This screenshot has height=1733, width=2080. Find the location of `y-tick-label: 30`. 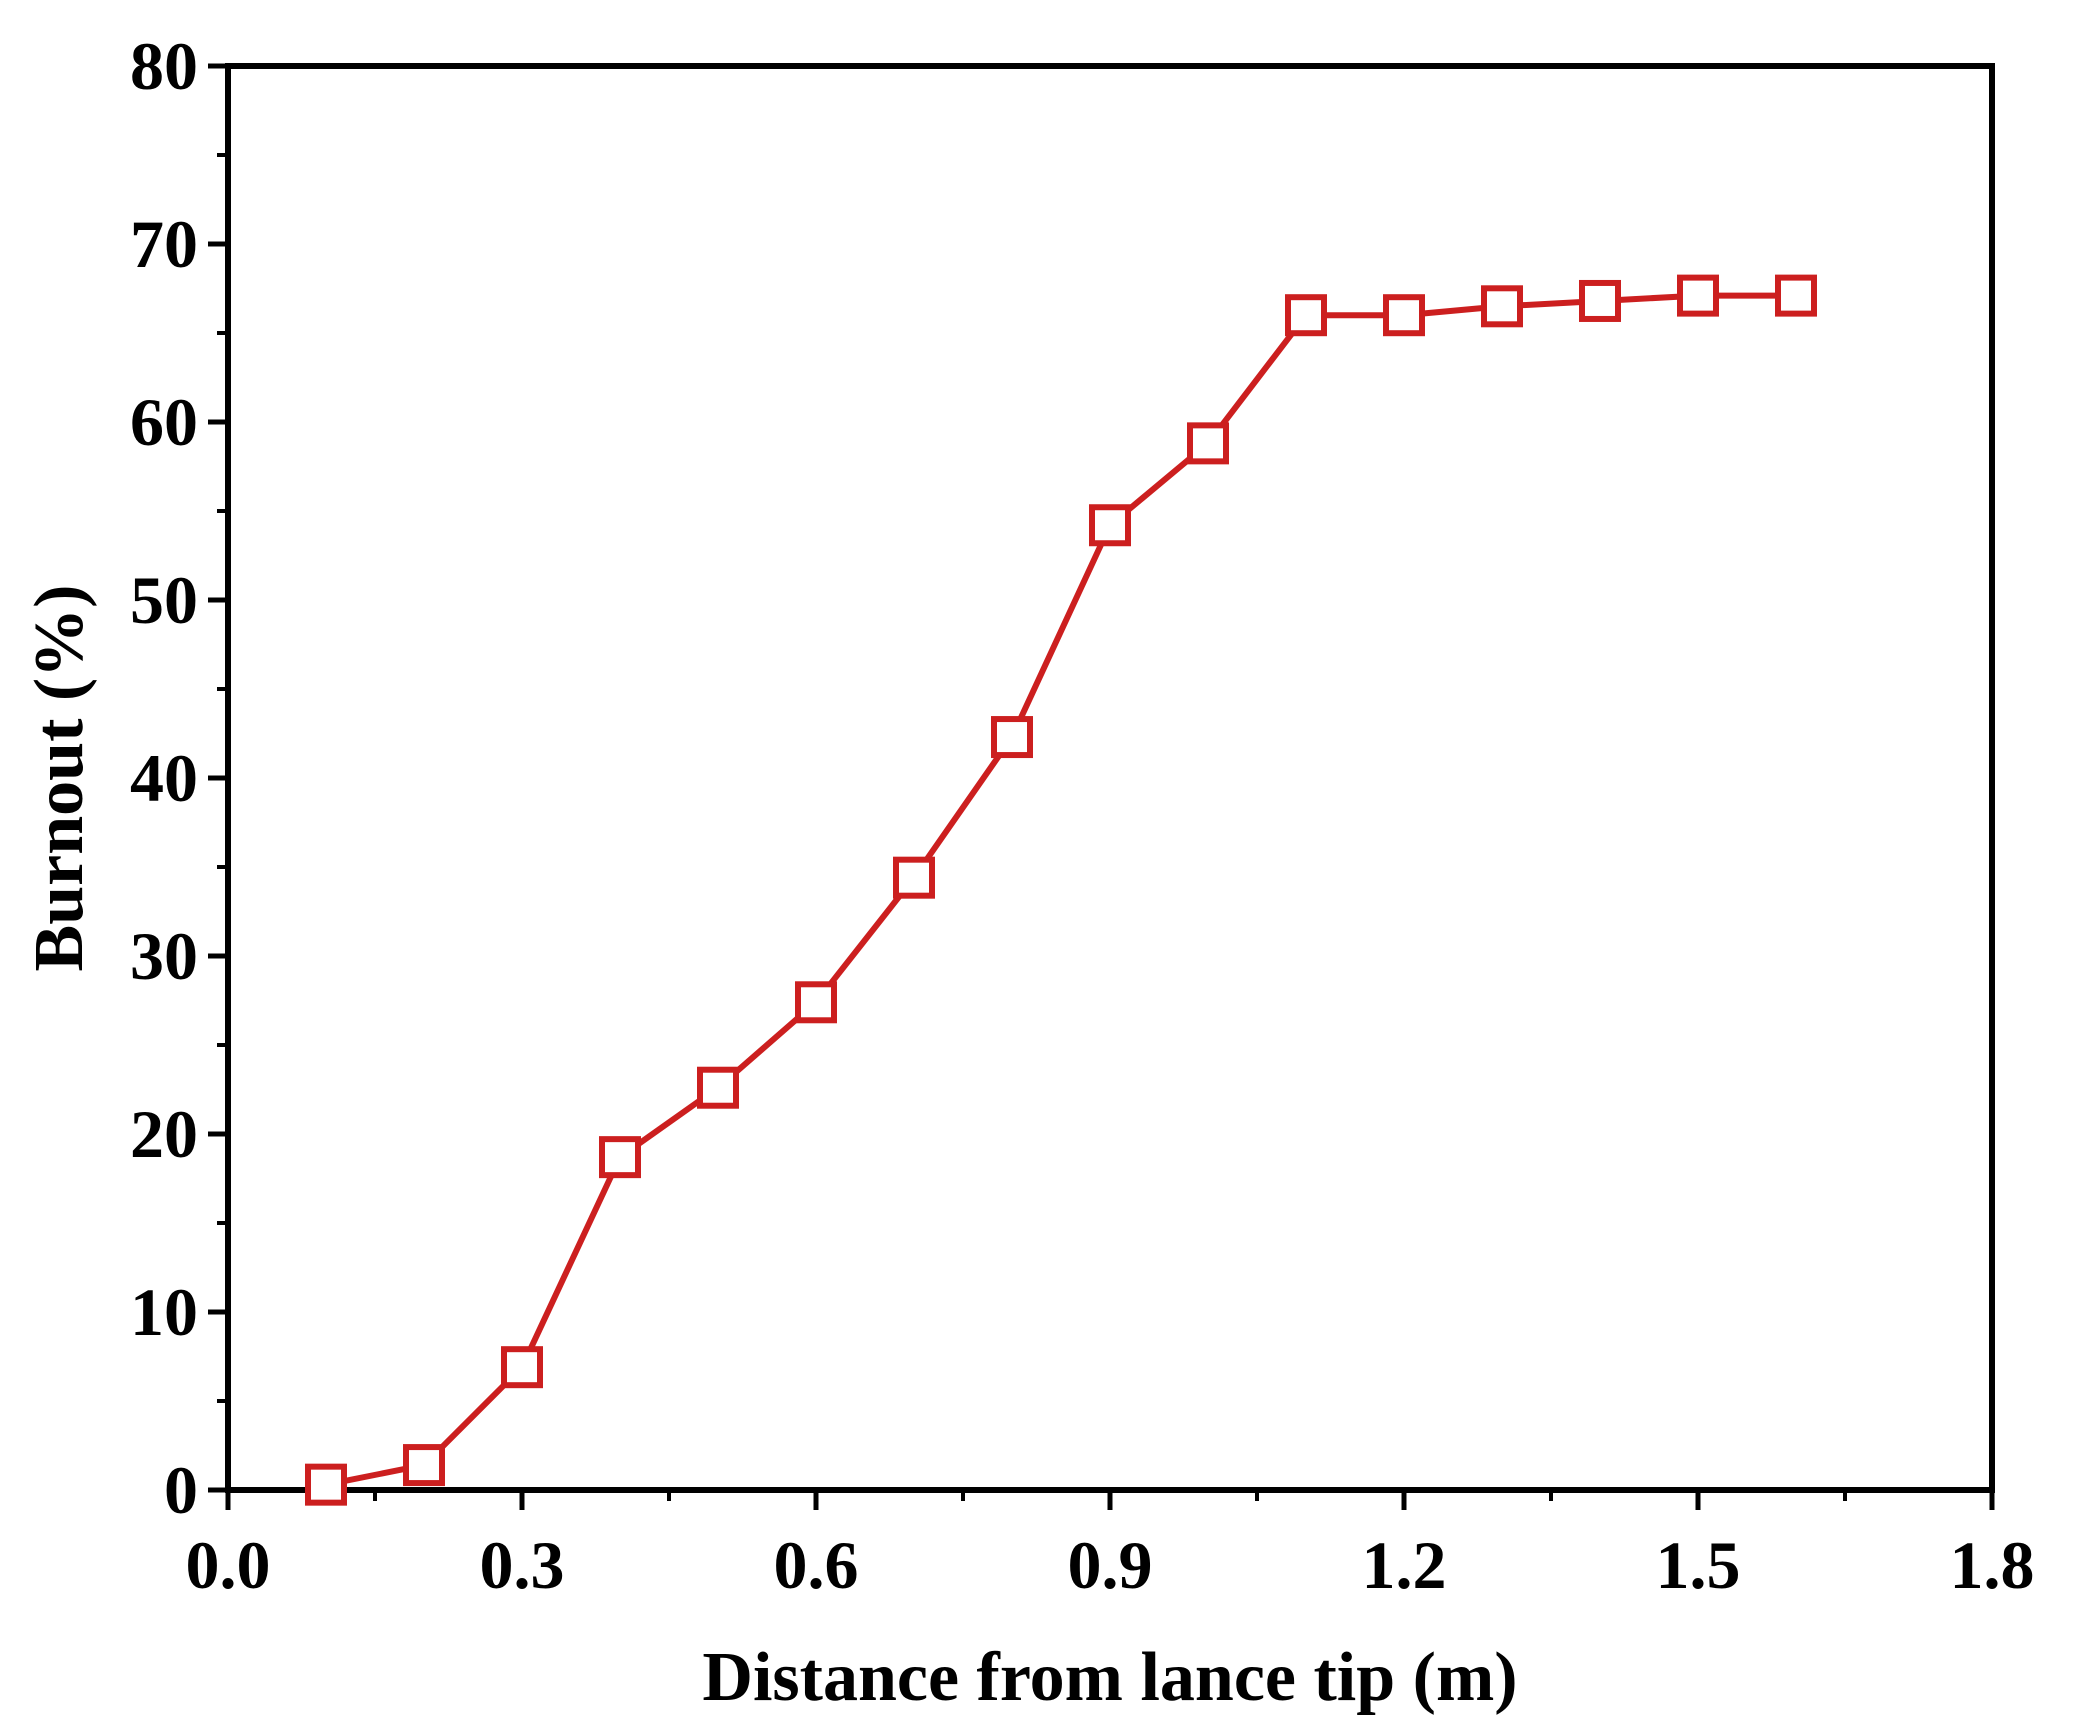

y-tick-label: 30 is located at coordinates (164, 956).